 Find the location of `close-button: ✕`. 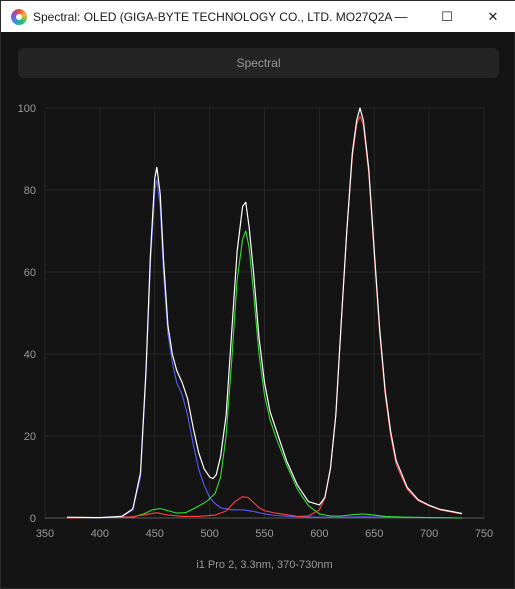

close-button: ✕ is located at coordinates (493, 16).